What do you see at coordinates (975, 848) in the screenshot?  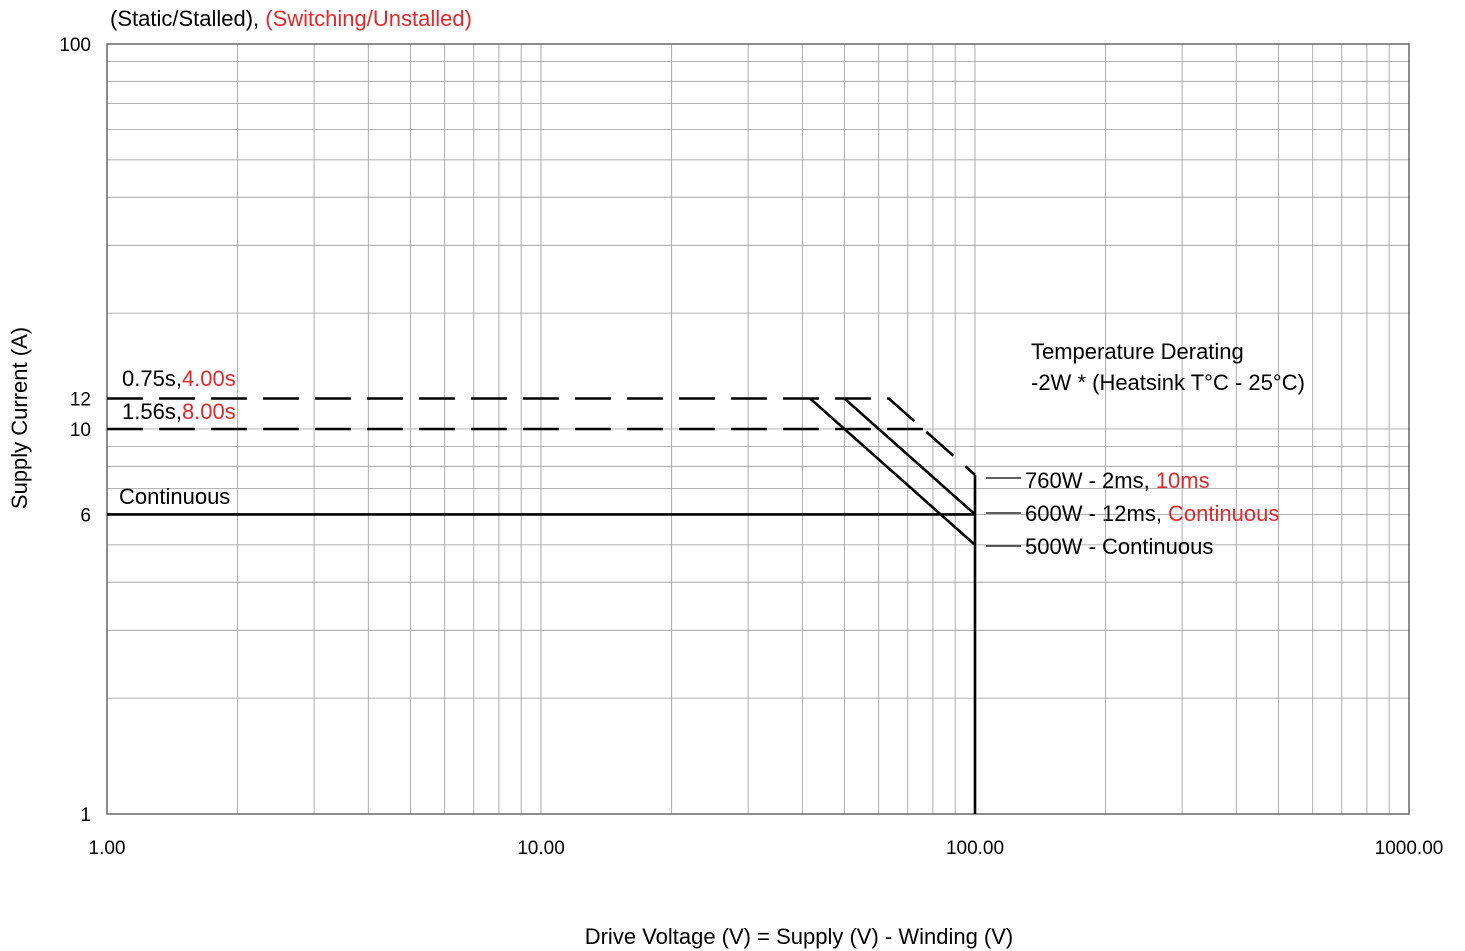 I see `x-tick-label: 100.00` at bounding box center [975, 848].